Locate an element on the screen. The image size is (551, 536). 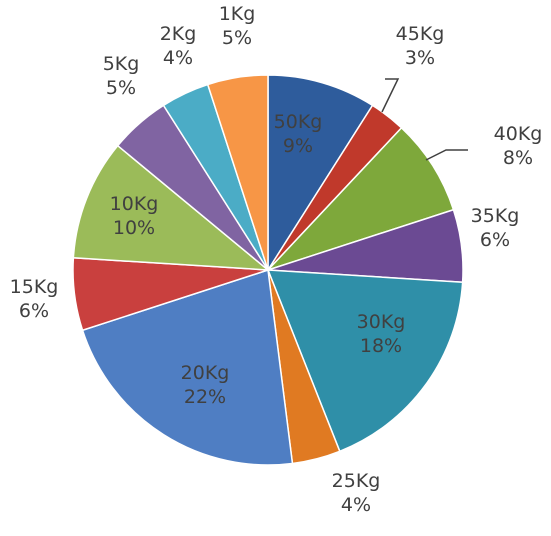
pie-slice-20kg is located at coordinates (187, 367).